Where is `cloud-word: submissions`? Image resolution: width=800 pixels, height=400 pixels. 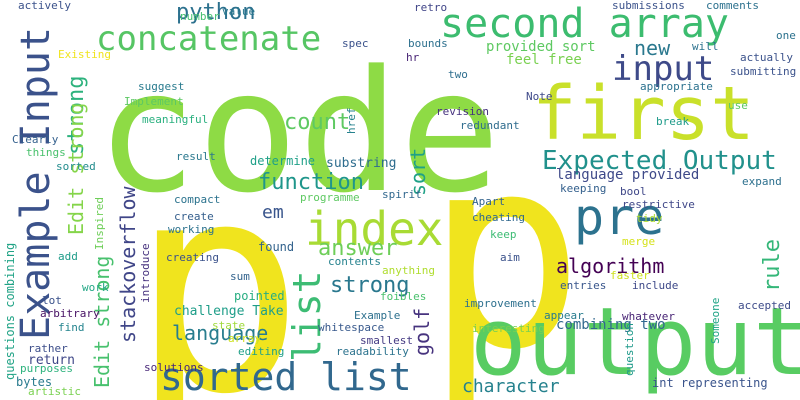
cloud-word: submissions is located at coordinates (648, 6).